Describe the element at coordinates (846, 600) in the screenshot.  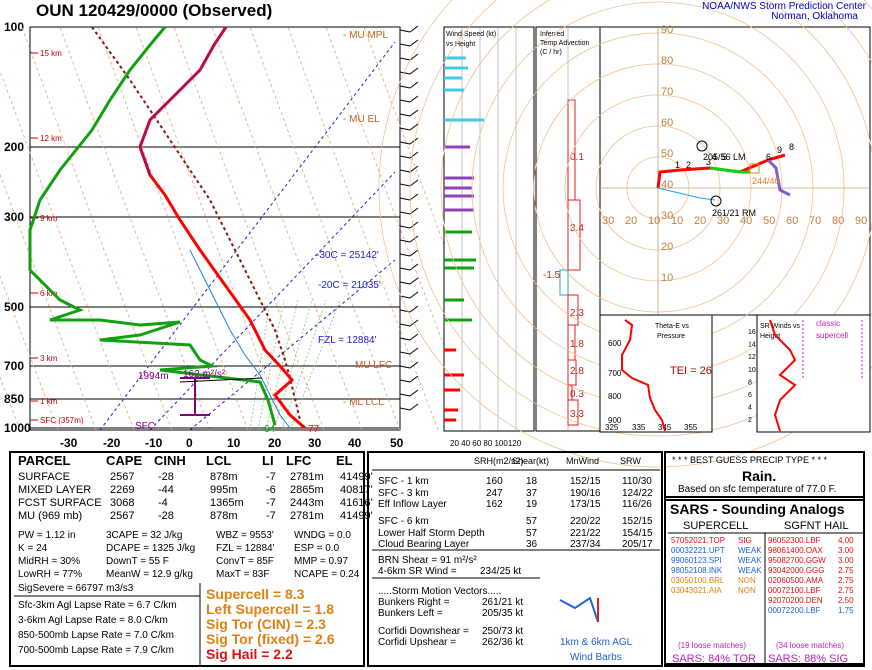
I see `sars-hail-size: 2.50` at that location.